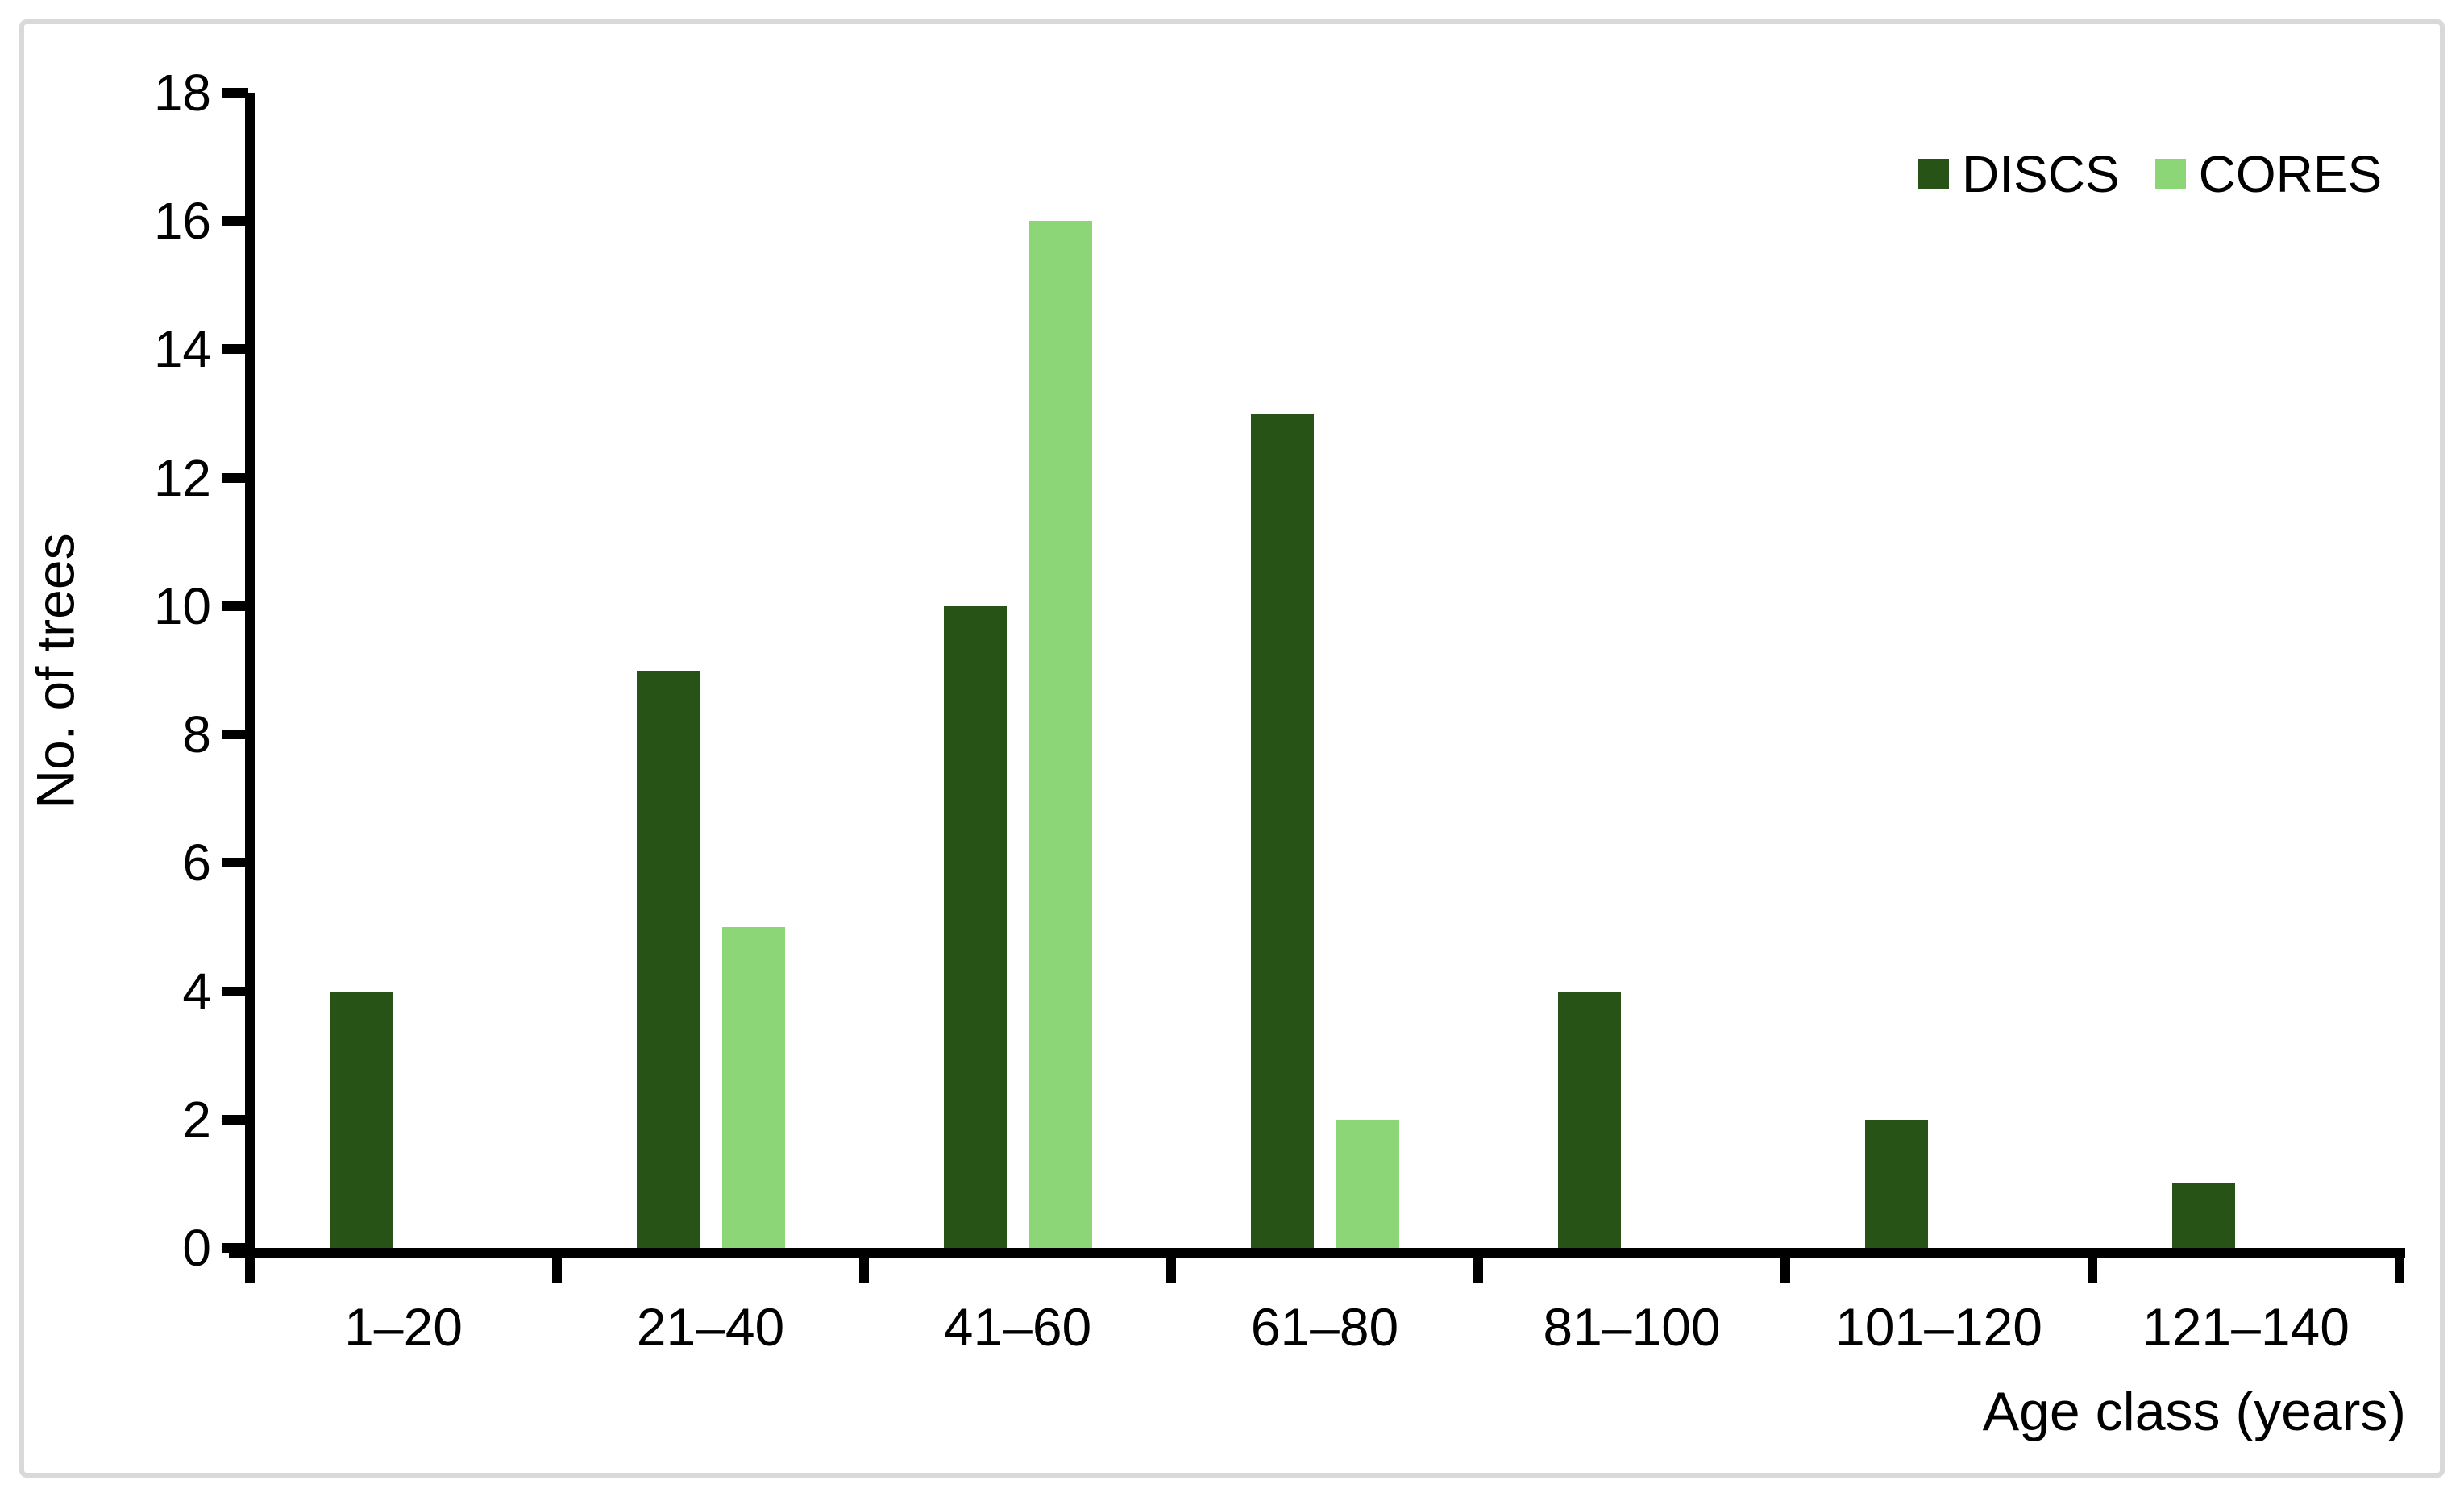 Image resolution: width=2464 pixels, height=1497 pixels. Describe the element at coordinates (403, 1327) in the screenshot. I see `x-label-1–20: 1–20` at that location.